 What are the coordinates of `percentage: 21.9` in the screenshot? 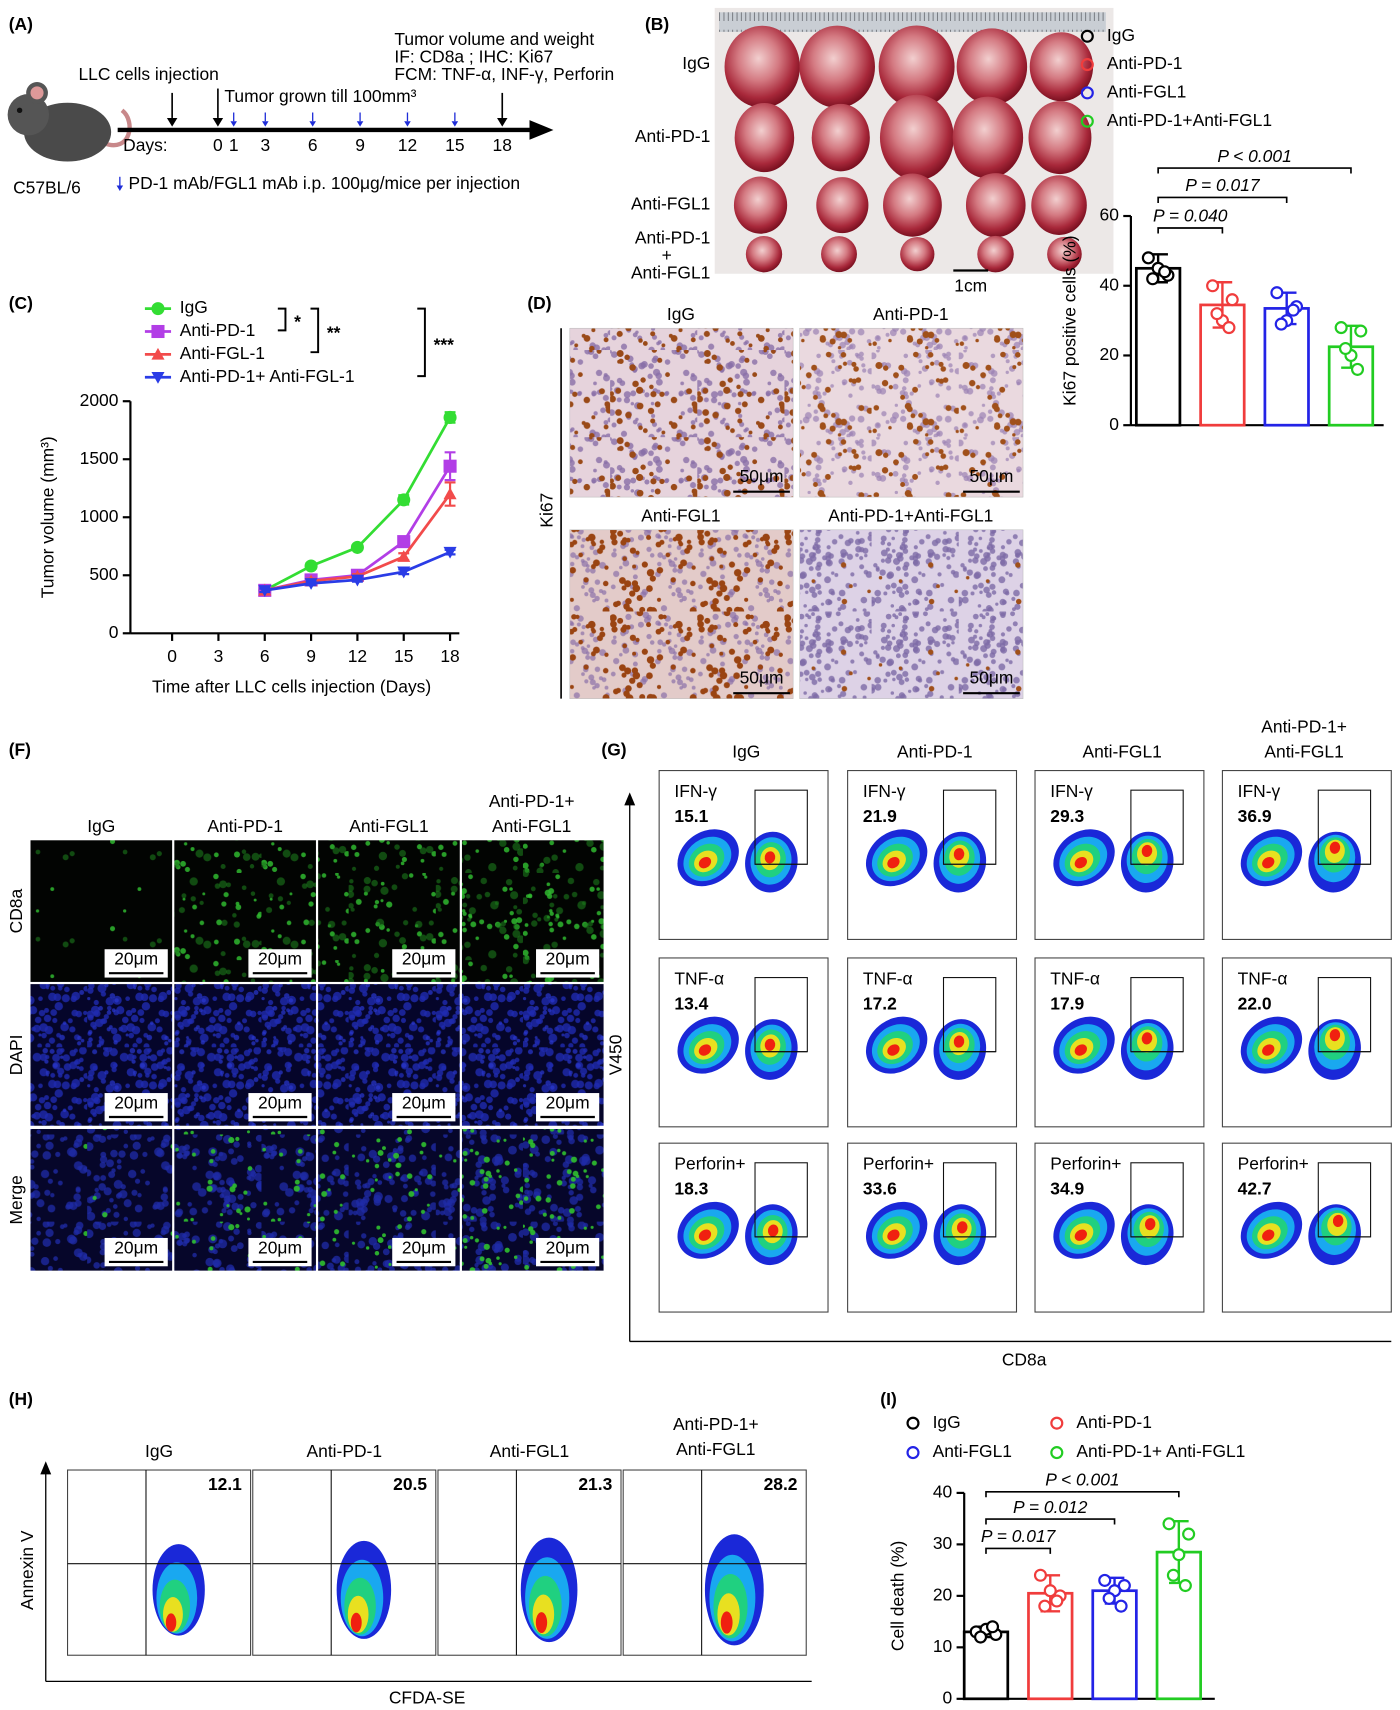 It's located at (880, 816).